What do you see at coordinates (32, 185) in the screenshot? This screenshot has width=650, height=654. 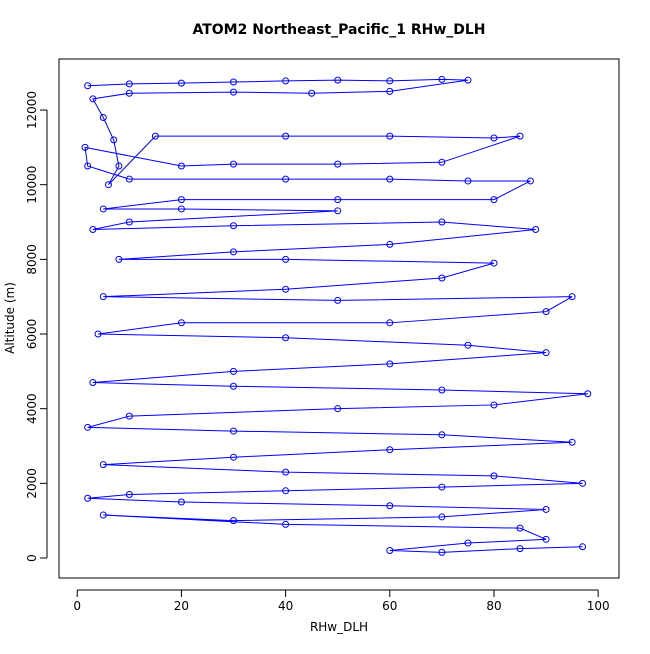 I see `y-tick-label: 10000` at bounding box center [32, 185].